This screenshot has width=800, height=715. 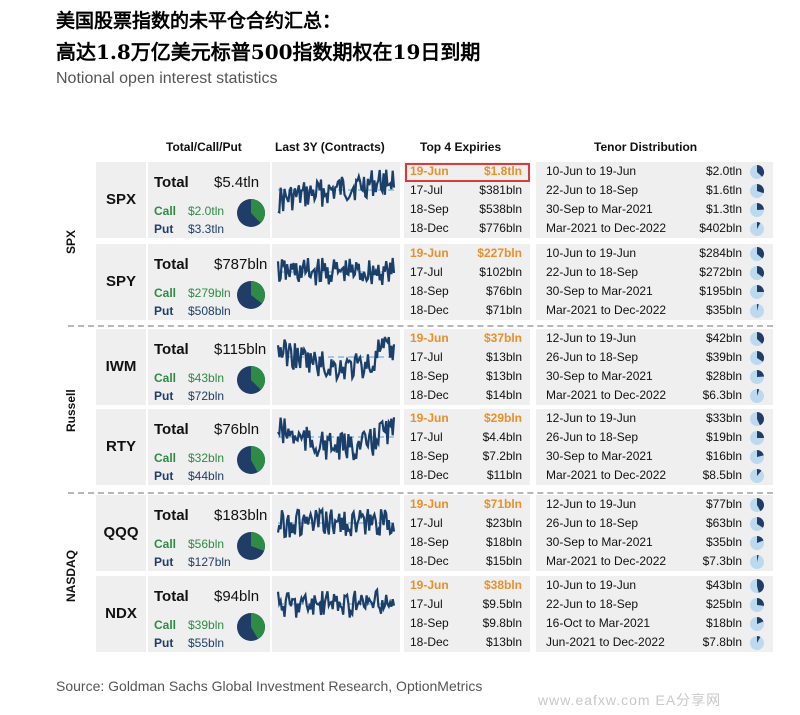 What do you see at coordinates (241, 264) in the screenshot?
I see `total-value: $787bln` at bounding box center [241, 264].